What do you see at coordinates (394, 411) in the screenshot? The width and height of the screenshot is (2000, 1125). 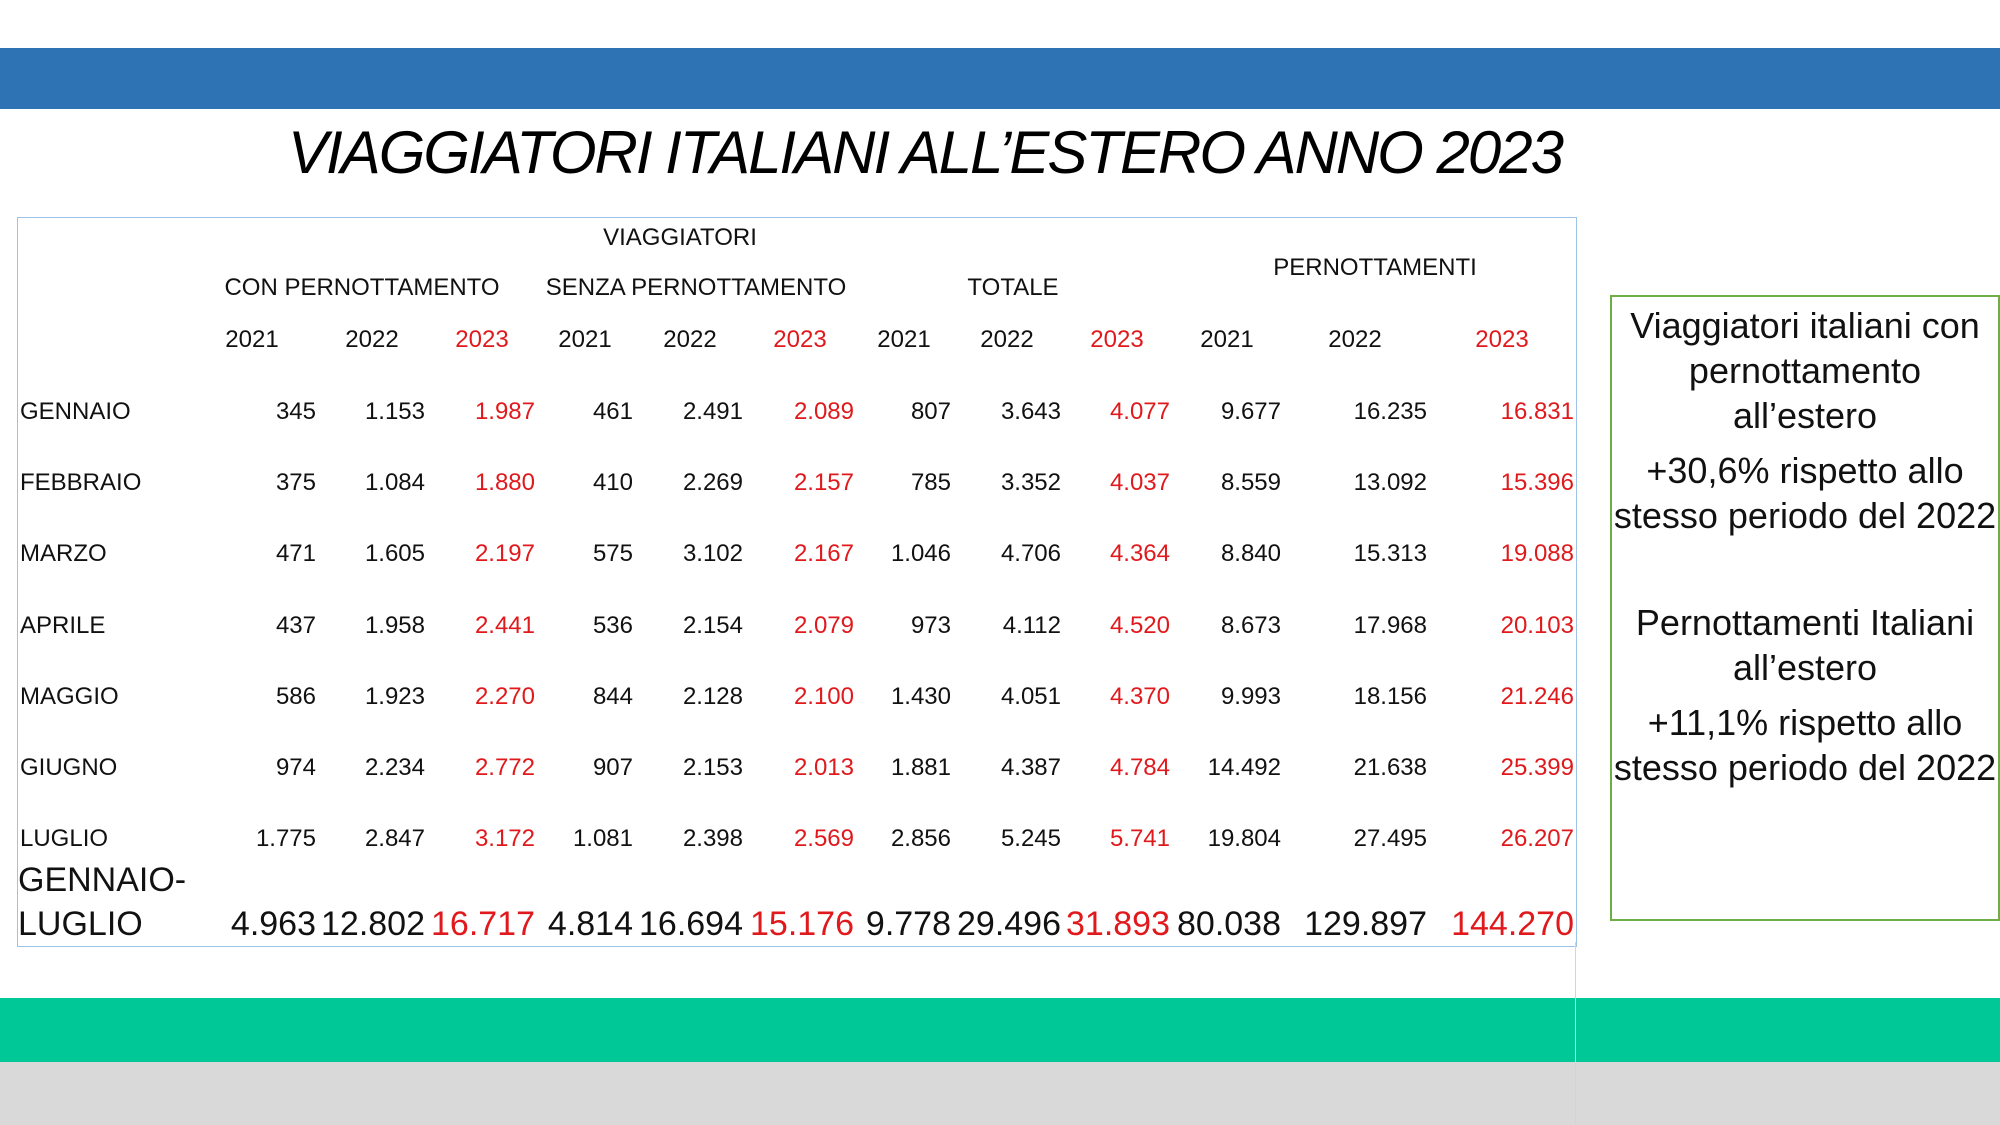 I see `table-cell: 1.153` at bounding box center [394, 411].